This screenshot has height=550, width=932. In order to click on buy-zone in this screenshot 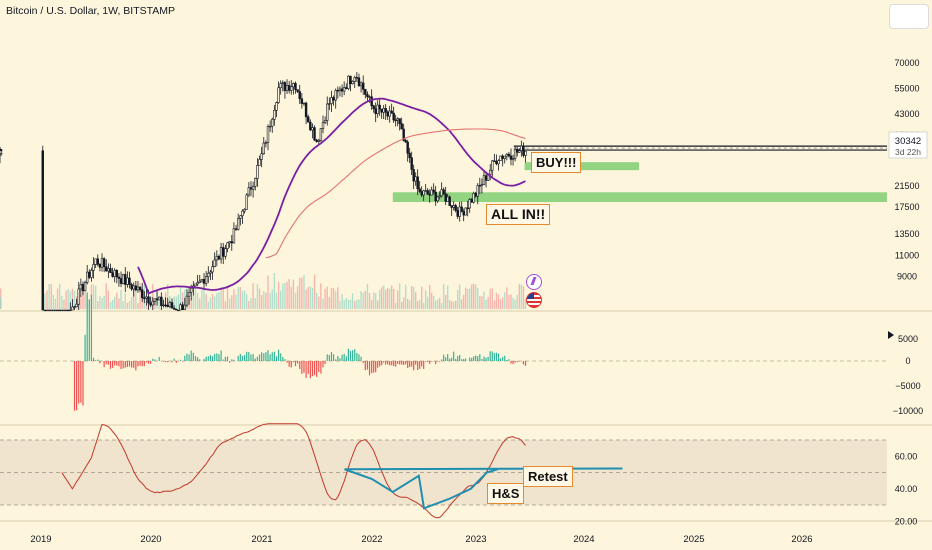, I will do `click(581, 166)`.